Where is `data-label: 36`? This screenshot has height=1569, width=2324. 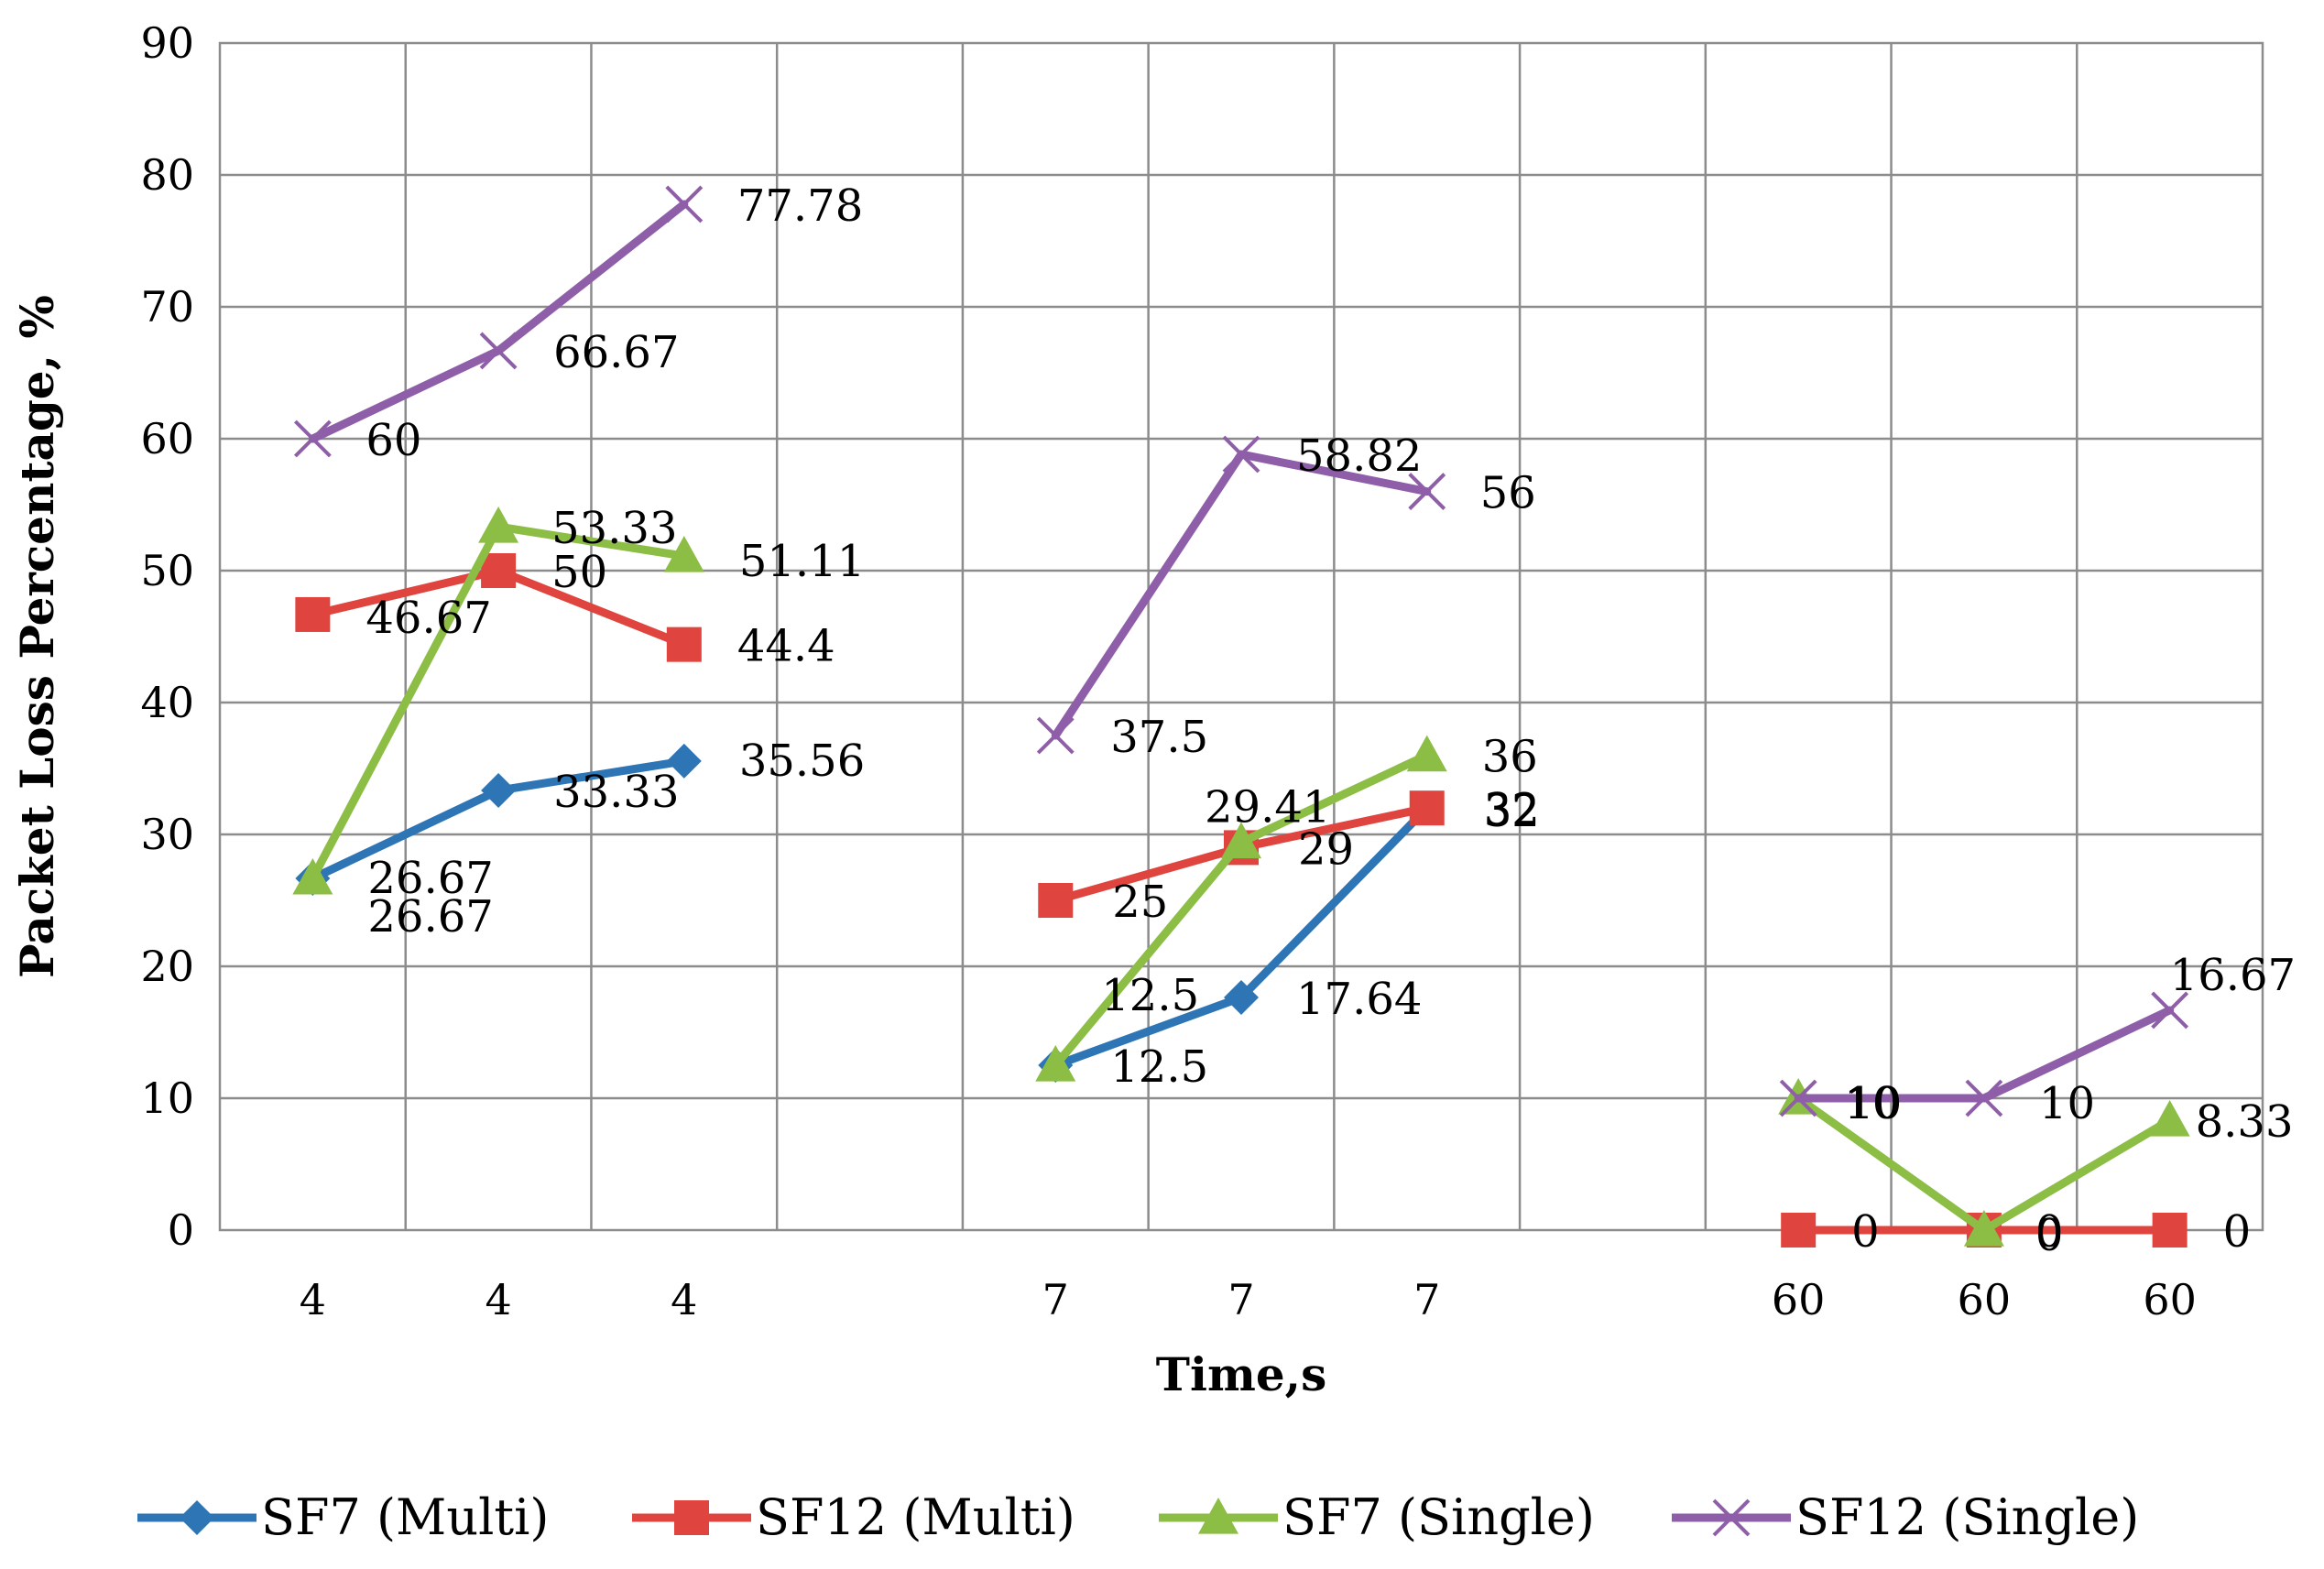
data-label: 36 is located at coordinates (1510, 757).